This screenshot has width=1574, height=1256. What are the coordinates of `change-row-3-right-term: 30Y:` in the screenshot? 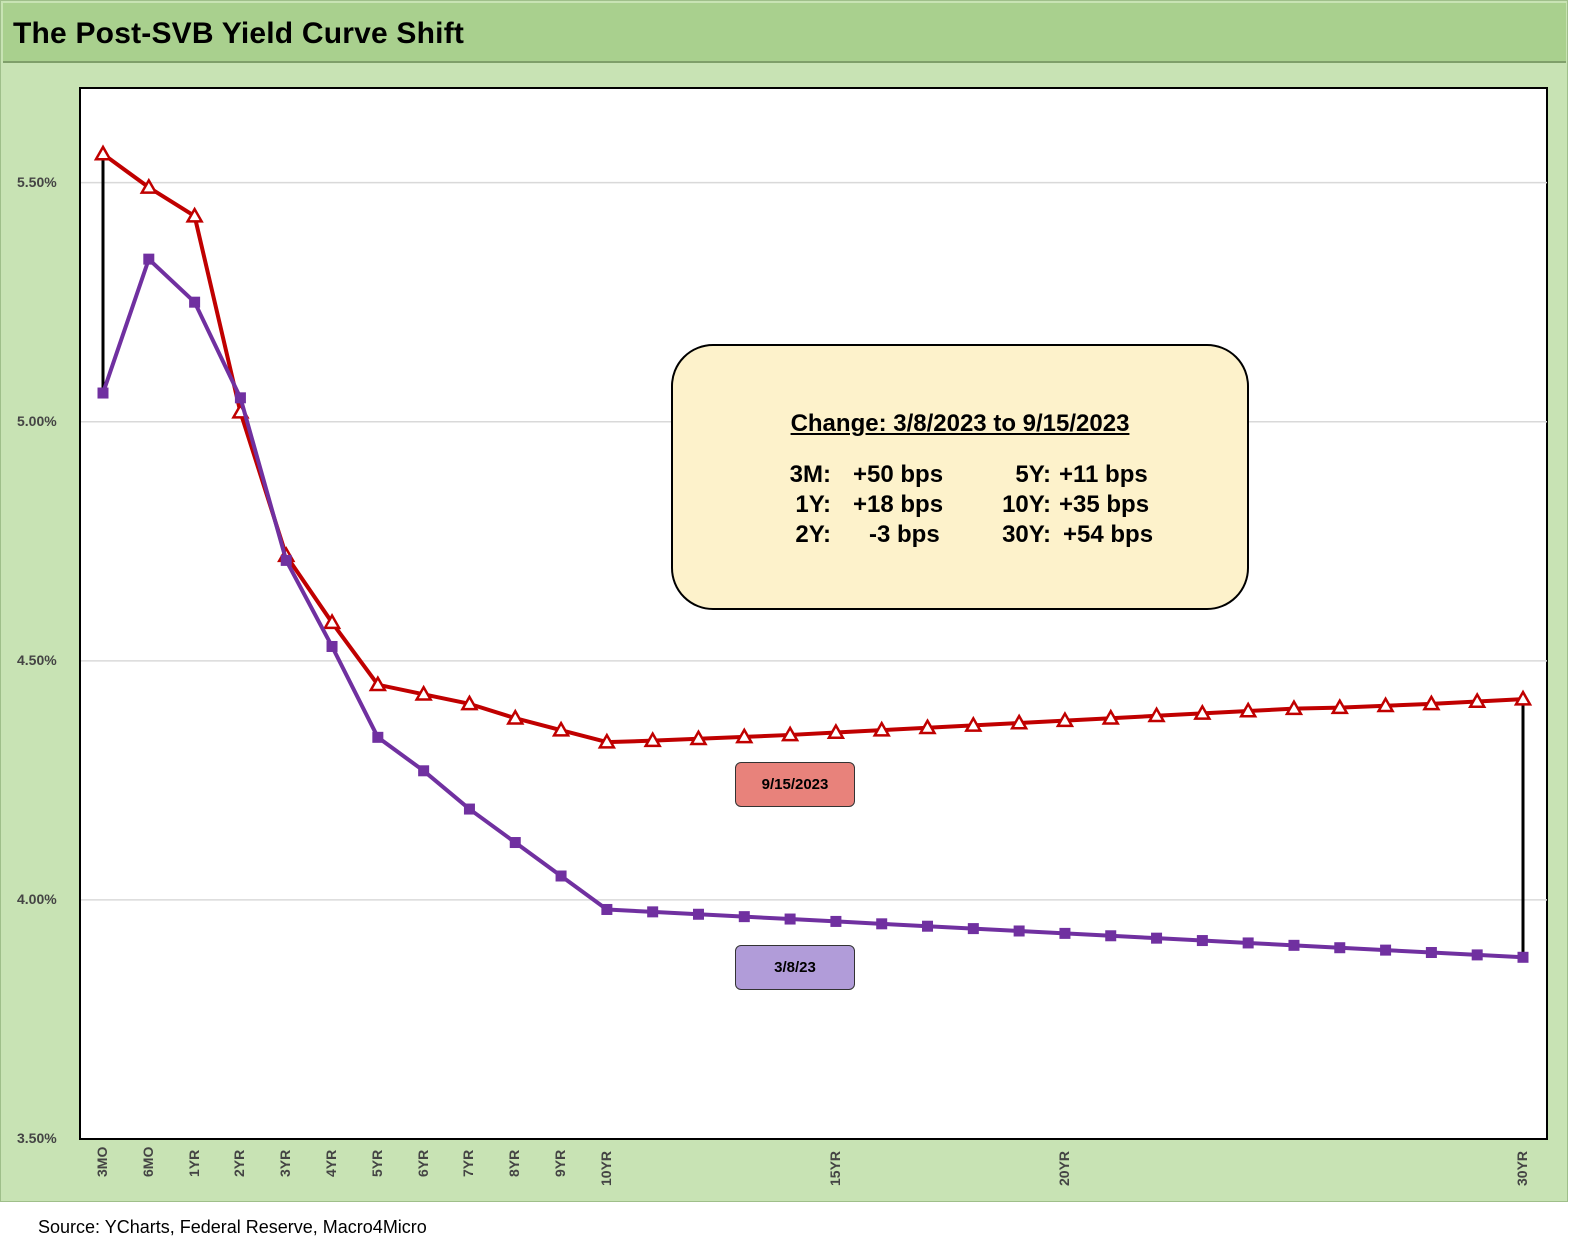 It's located at (1026, 534).